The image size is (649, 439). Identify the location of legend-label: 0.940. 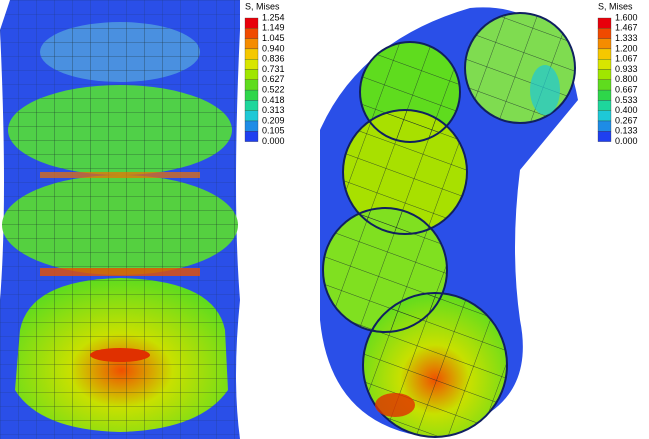
(273, 48).